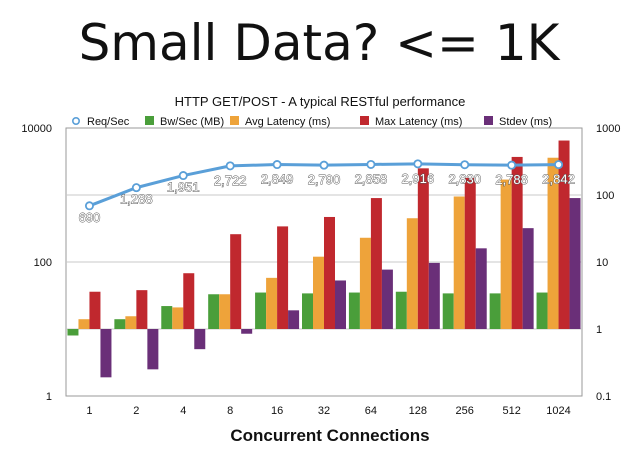  What do you see at coordinates (608, 129) in the screenshot?
I see `right-tick-label: 1000` at bounding box center [608, 129].